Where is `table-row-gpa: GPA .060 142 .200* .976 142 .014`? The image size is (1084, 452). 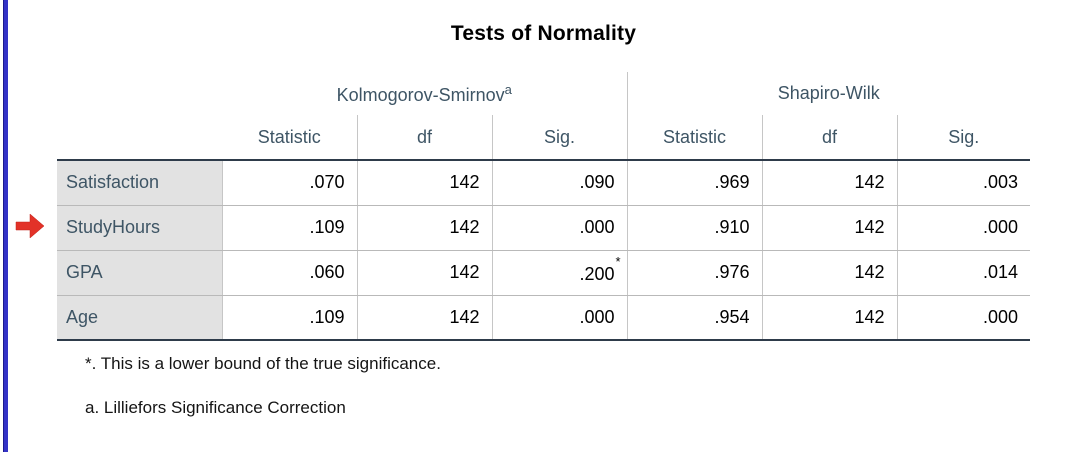
table-row-gpa: GPA .060 142 .200* .976 142 .014 is located at coordinates (544, 273).